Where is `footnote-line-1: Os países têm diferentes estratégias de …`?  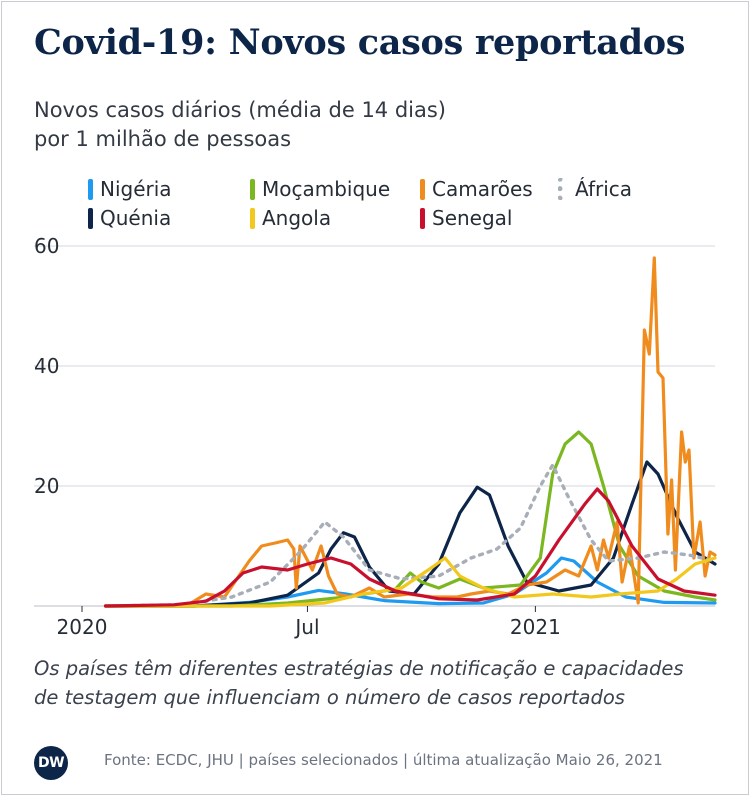
footnote-line-1: Os países têm diferentes estratégias de … is located at coordinates (359, 668).